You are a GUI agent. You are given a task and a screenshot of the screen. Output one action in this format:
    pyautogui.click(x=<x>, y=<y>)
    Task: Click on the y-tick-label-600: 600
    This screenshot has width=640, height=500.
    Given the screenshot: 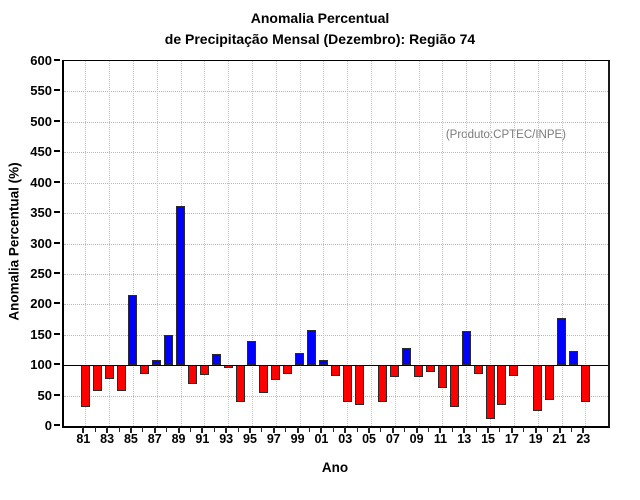 What is the action you would take?
    pyautogui.click(x=41, y=60)
    